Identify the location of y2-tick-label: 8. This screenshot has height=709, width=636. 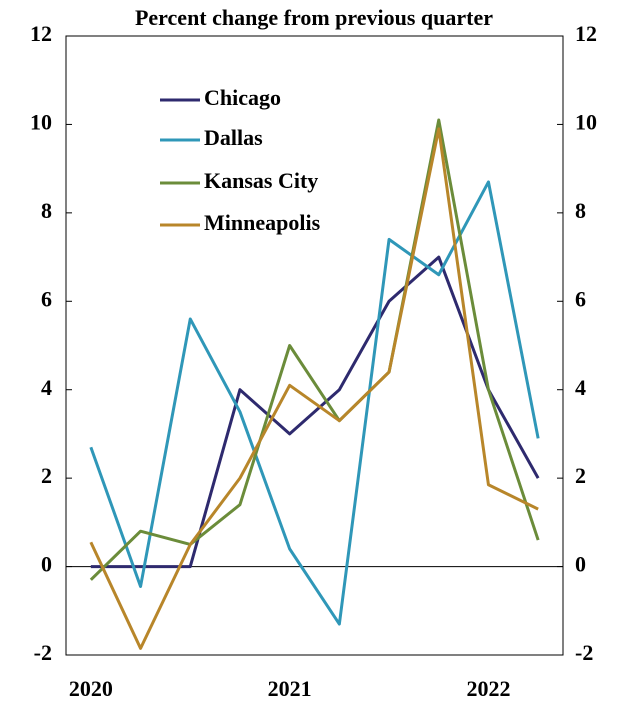
(580, 210).